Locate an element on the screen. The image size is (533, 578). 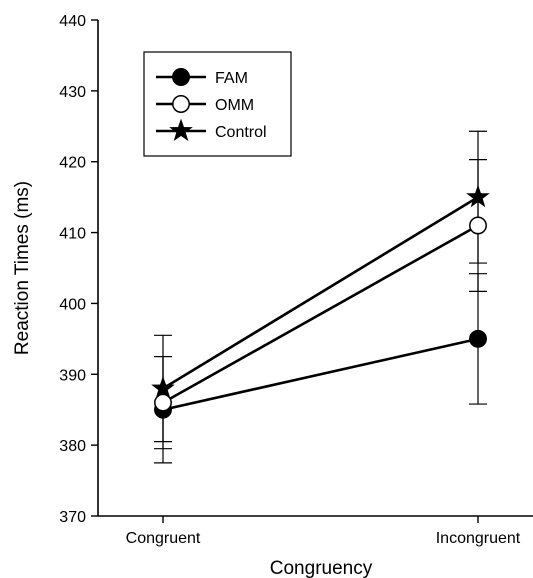
point-control-incongruent is located at coordinates (478, 196).